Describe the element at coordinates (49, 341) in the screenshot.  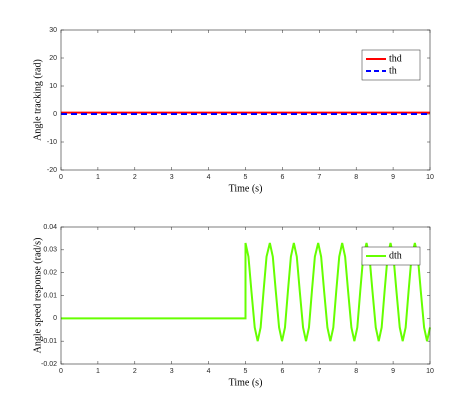
I see `y-tick-label: -0.01` at that location.